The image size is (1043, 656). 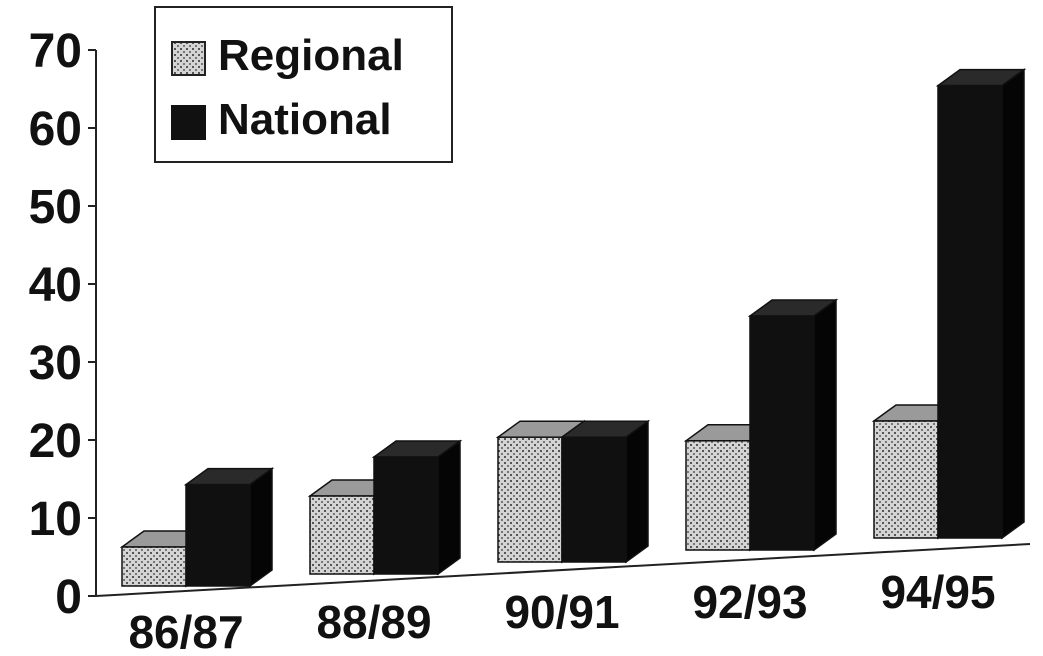 I want to click on x-tick-label: 86/87, so click(x=185, y=631).